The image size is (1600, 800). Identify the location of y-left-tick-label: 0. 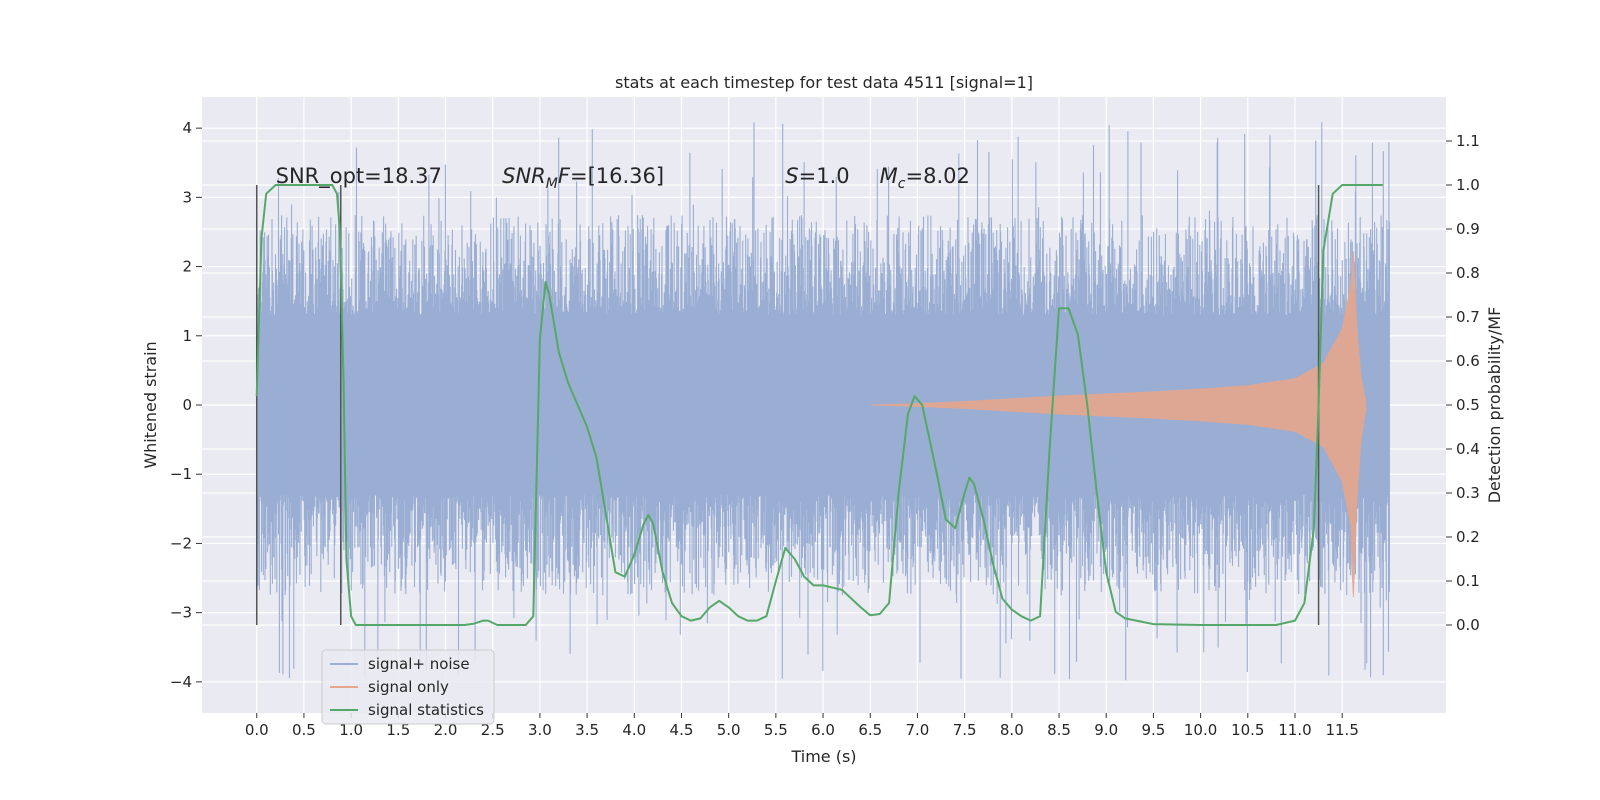
(187, 405).